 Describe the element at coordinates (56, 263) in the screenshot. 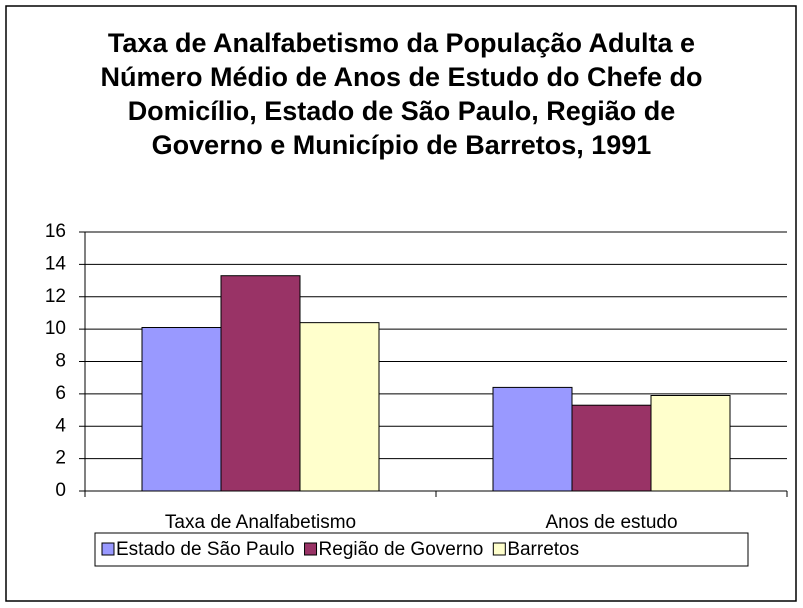

I see `y-tick-label: 14` at that location.